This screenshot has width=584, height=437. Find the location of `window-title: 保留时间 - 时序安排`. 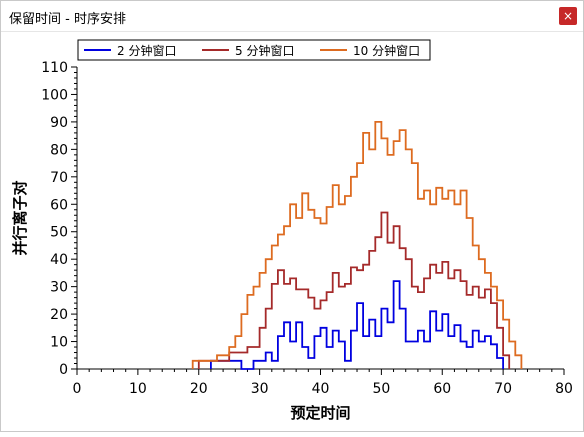

window-title: 保留时间 - 时序安排 is located at coordinates (67, 19).